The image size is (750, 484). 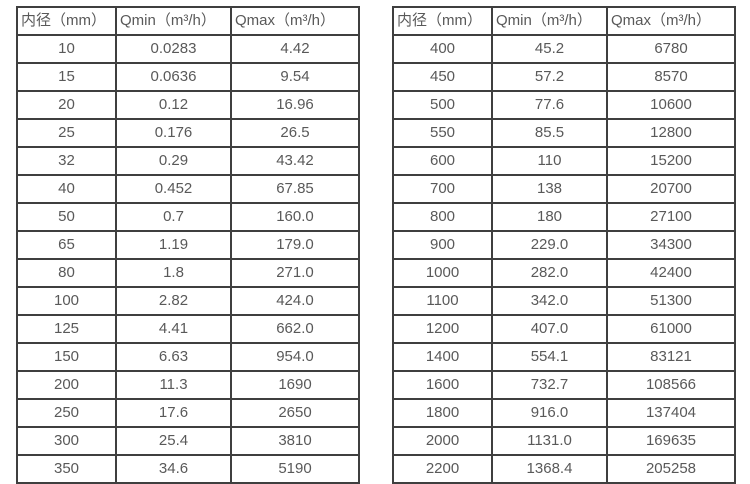 I want to click on table-cell: 5190, so click(x=295, y=469).